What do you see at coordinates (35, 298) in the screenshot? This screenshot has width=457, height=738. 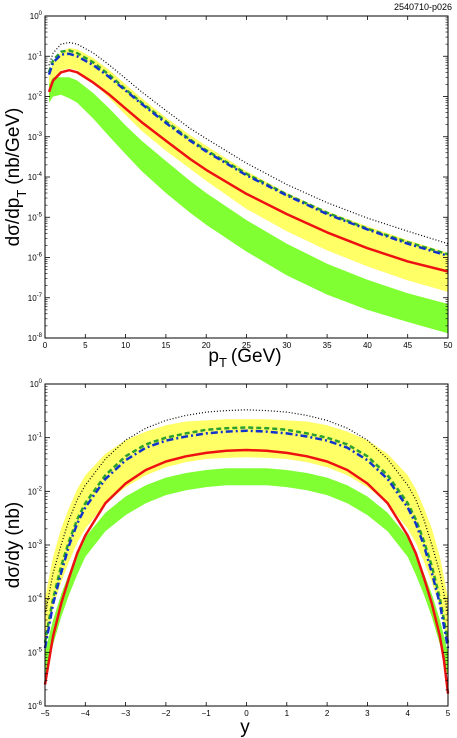 I see `y-tick-label-0-7: 10⁻⁷` at bounding box center [35, 298].